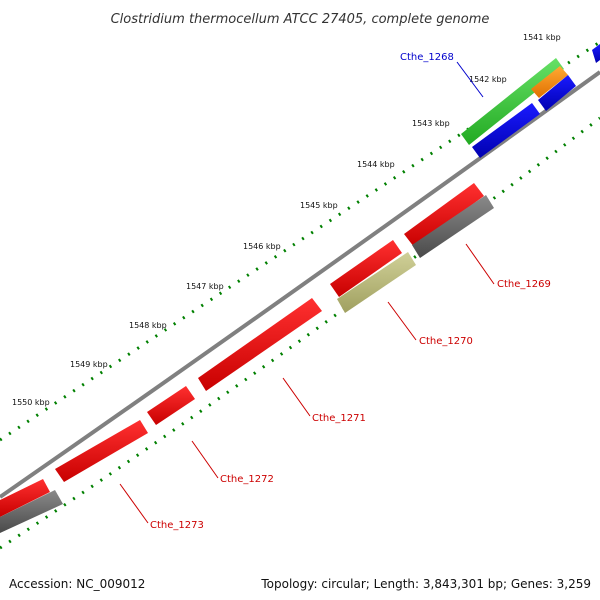 This screenshot has height=600, width=600. I want to click on gene-label-cthe-1272: Cthe_1272, so click(247, 479).